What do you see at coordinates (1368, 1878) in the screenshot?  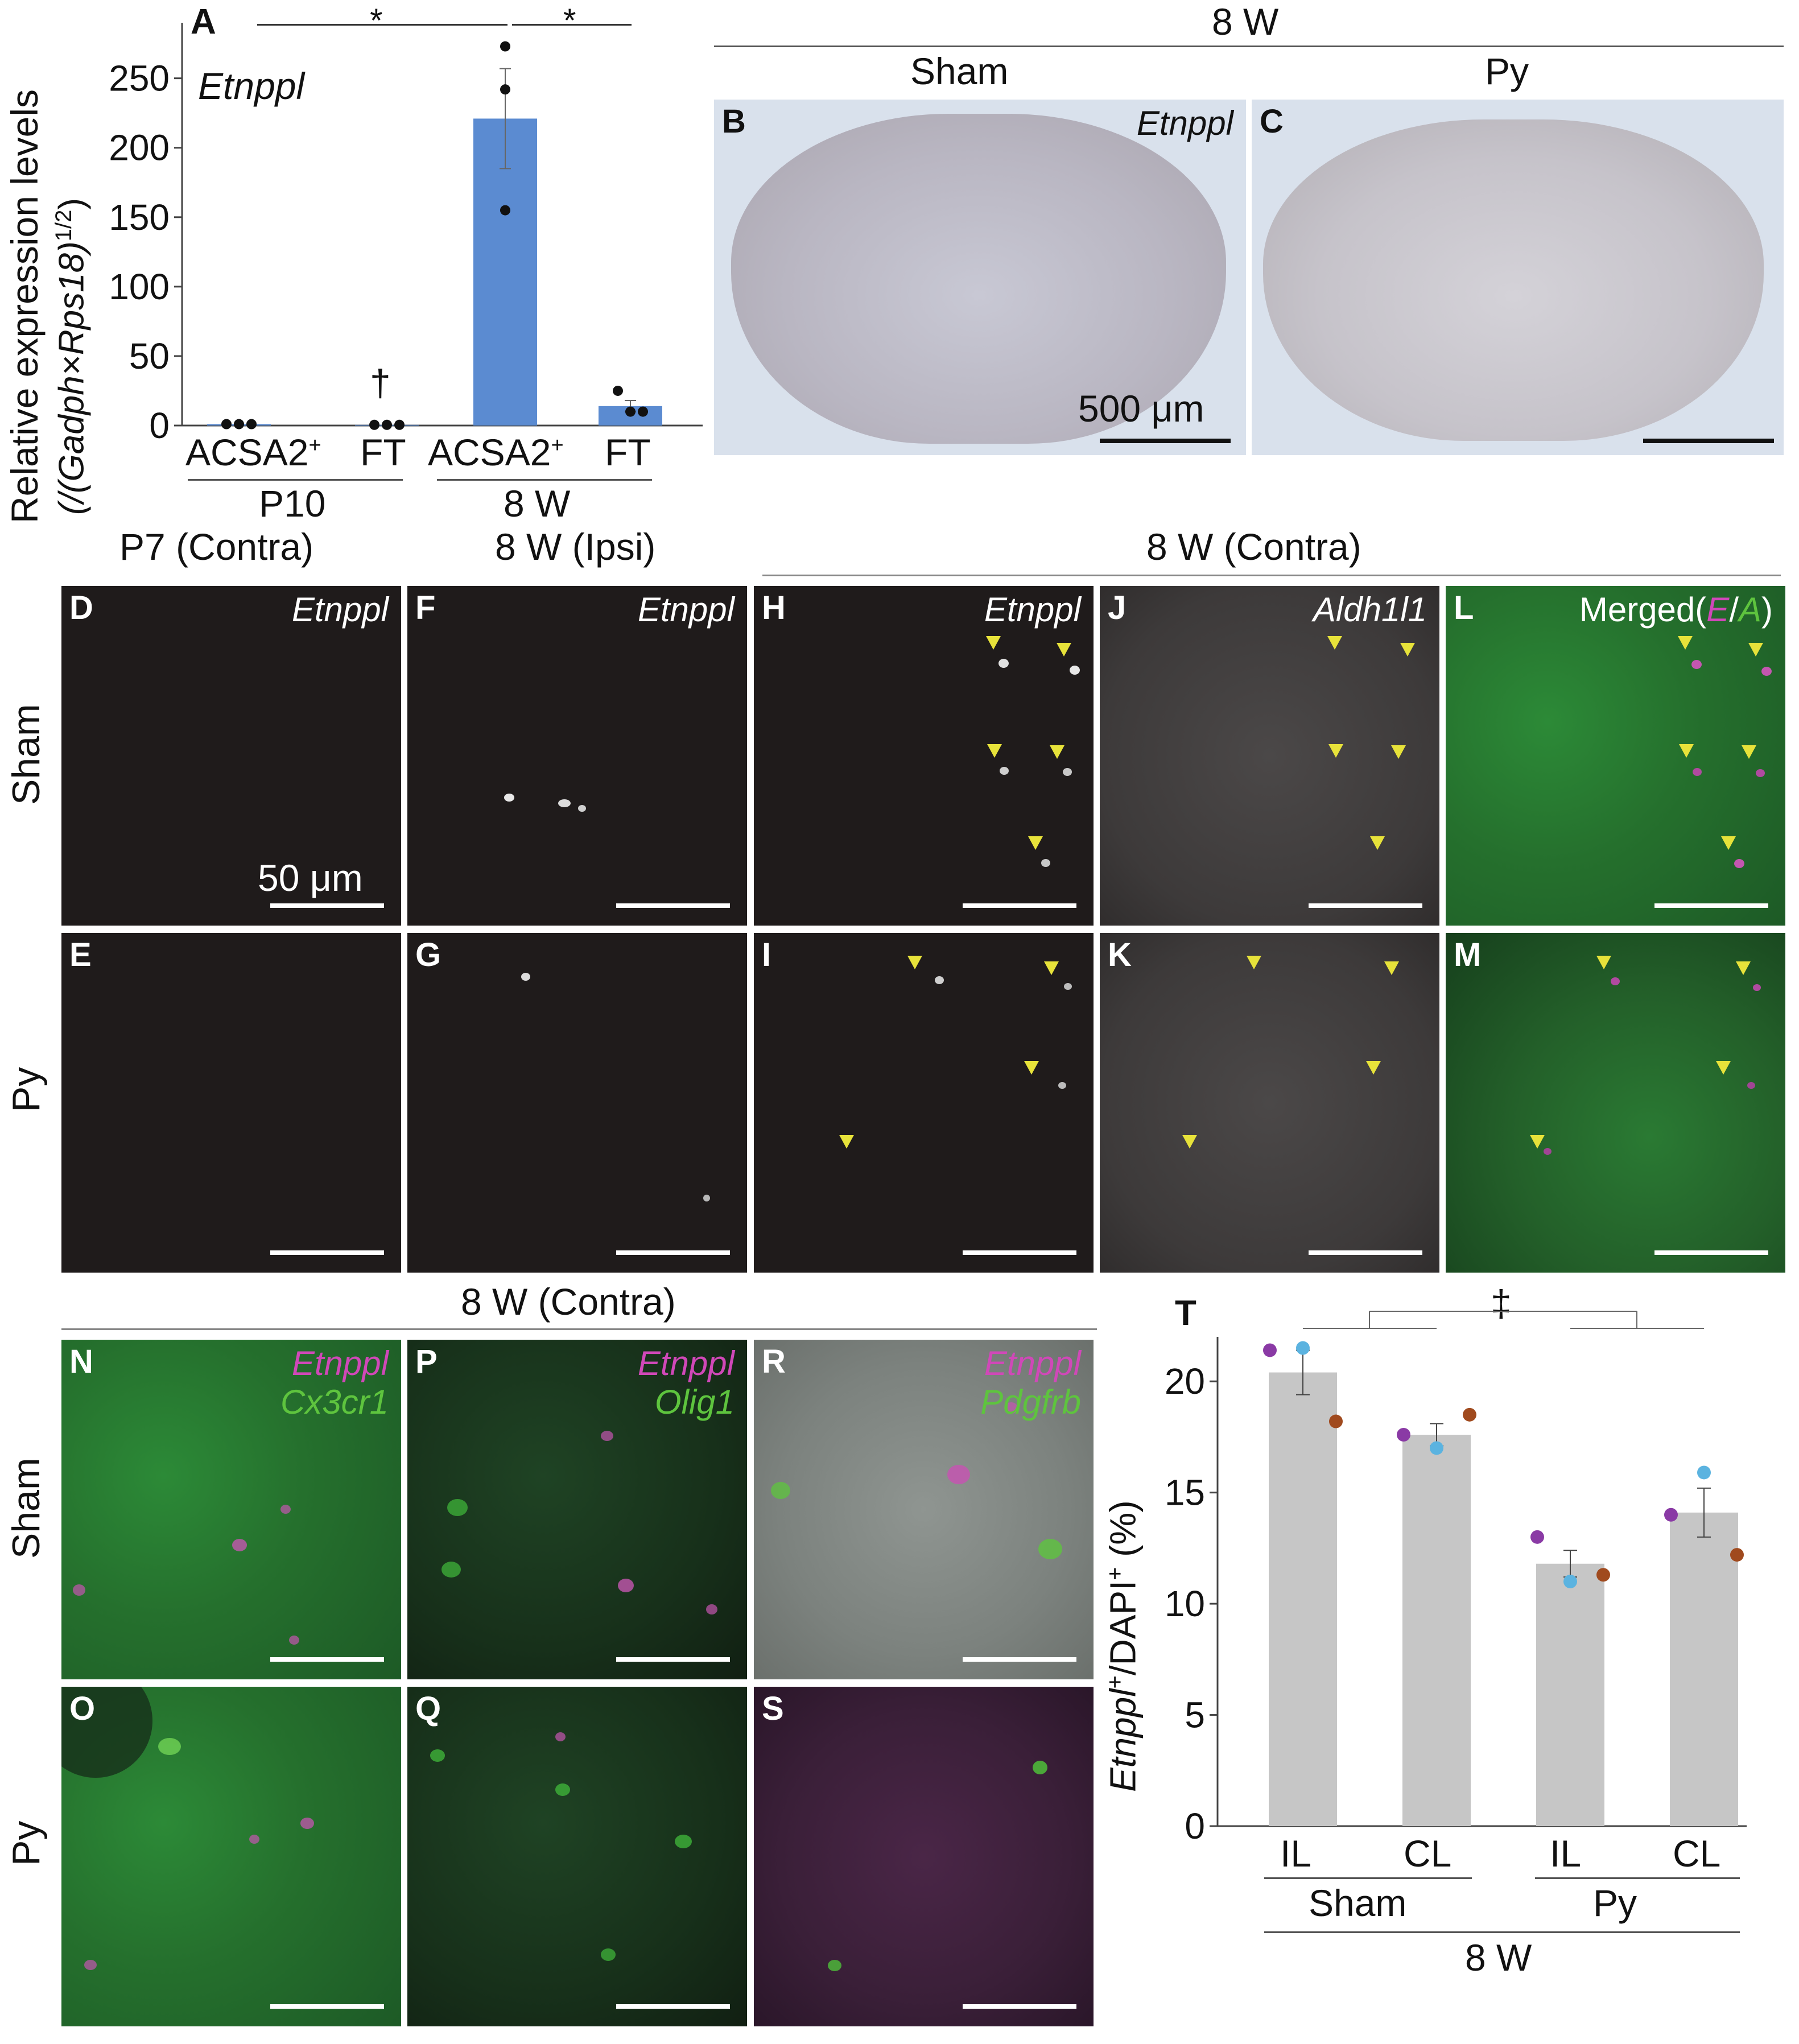 I see `t-group-line-sham` at bounding box center [1368, 1878].